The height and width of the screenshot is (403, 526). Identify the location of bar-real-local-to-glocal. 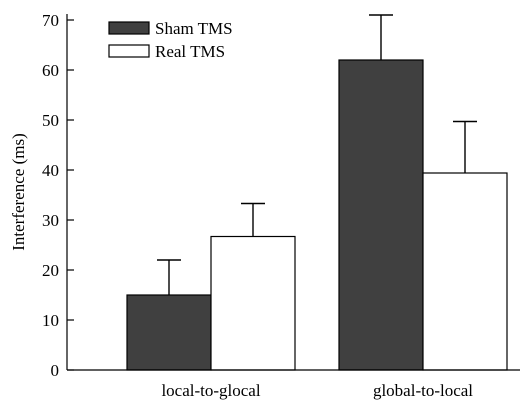
(253, 303).